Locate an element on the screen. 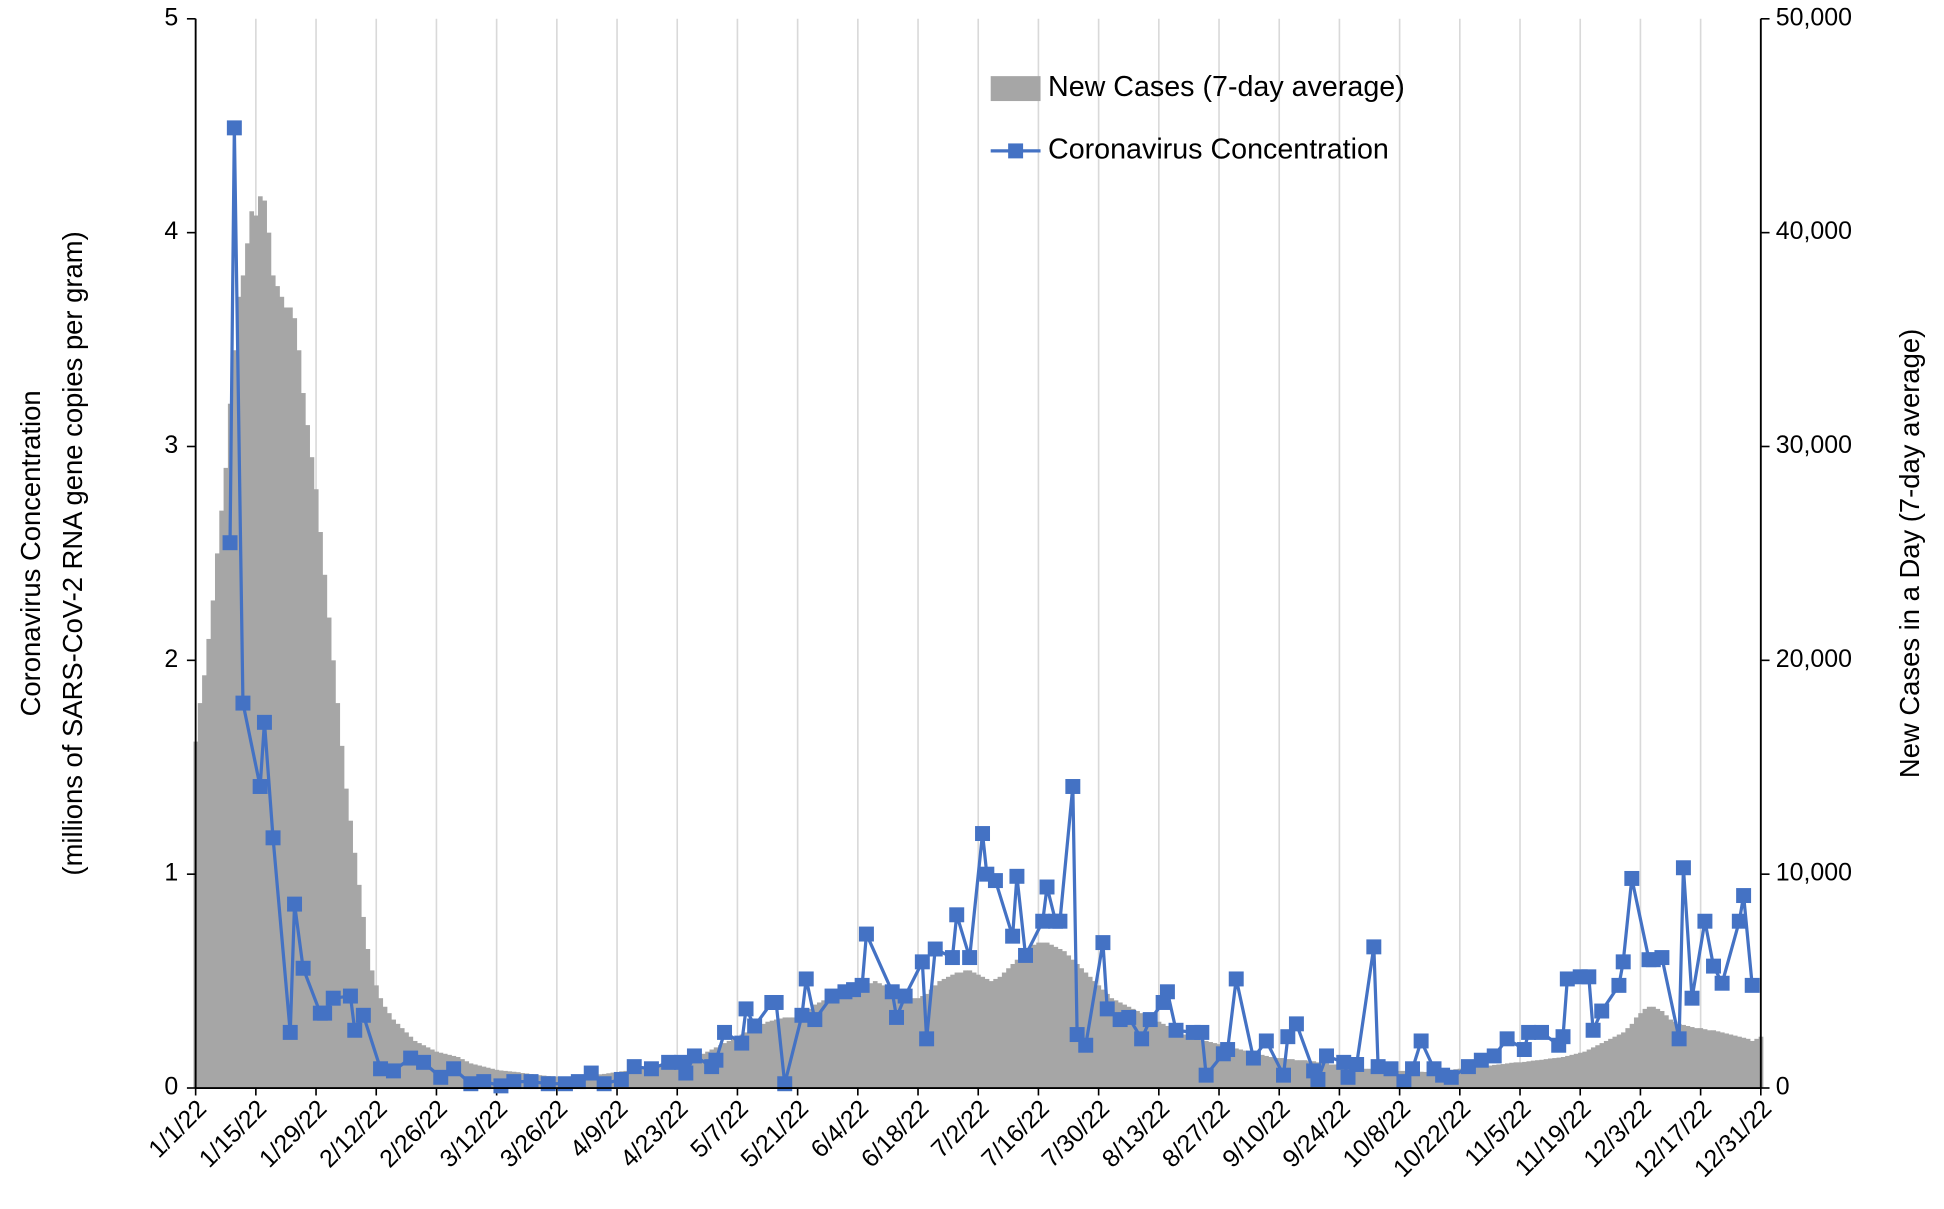 The height and width of the screenshot is (1209, 1944). y-tick-label: 2 is located at coordinates (171, 659).